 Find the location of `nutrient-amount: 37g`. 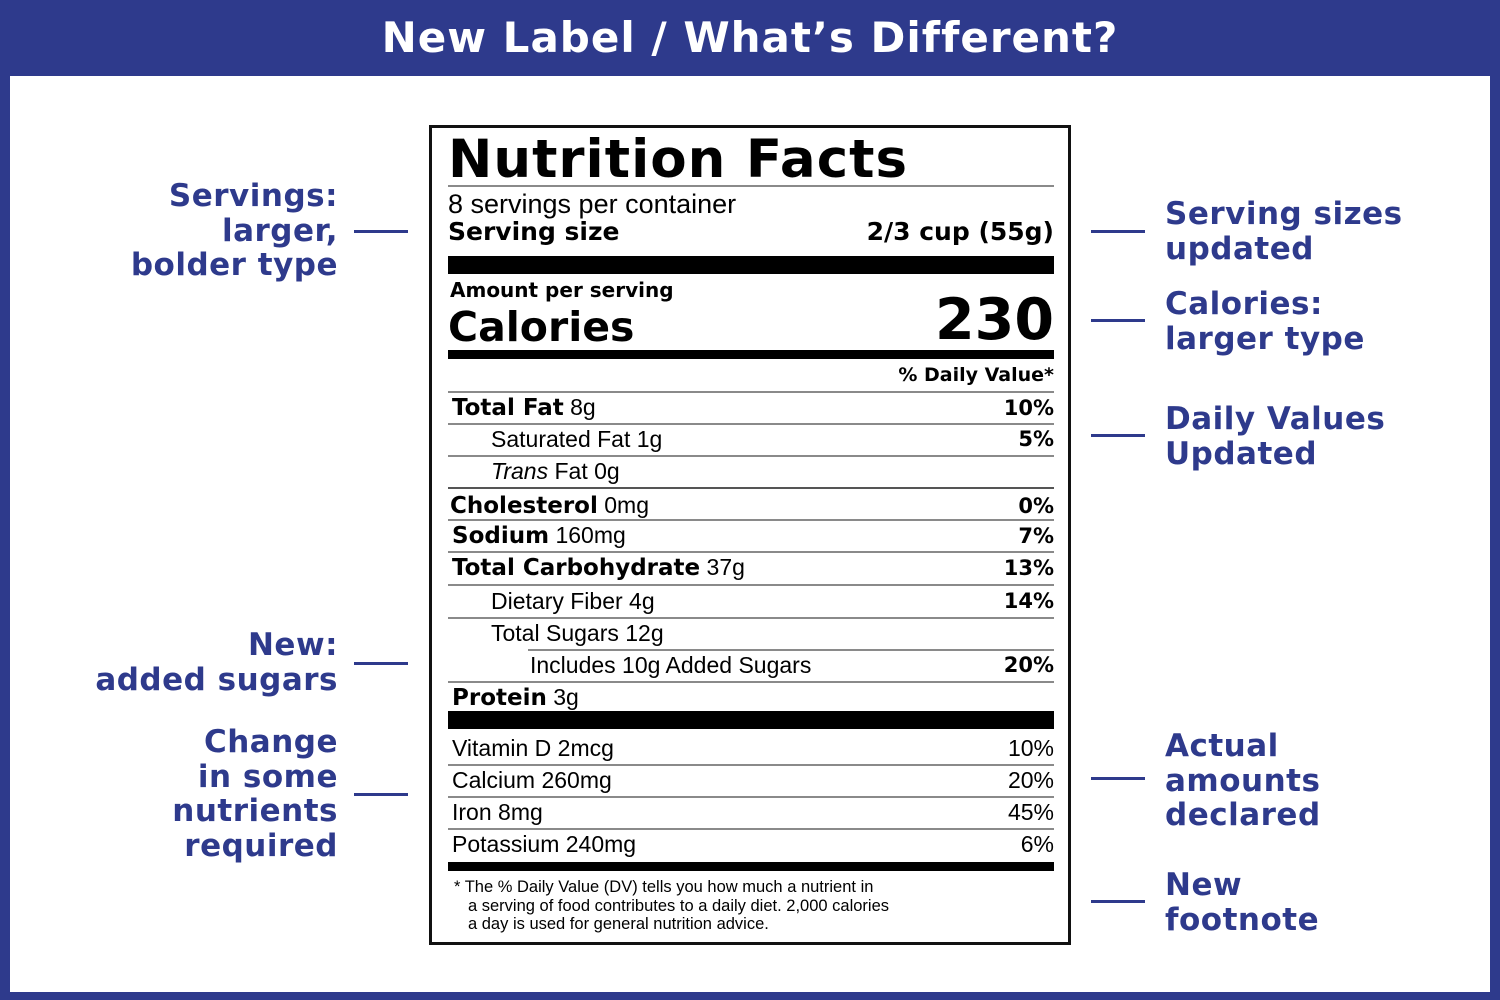

nutrient-amount: 37g is located at coordinates (725, 567).